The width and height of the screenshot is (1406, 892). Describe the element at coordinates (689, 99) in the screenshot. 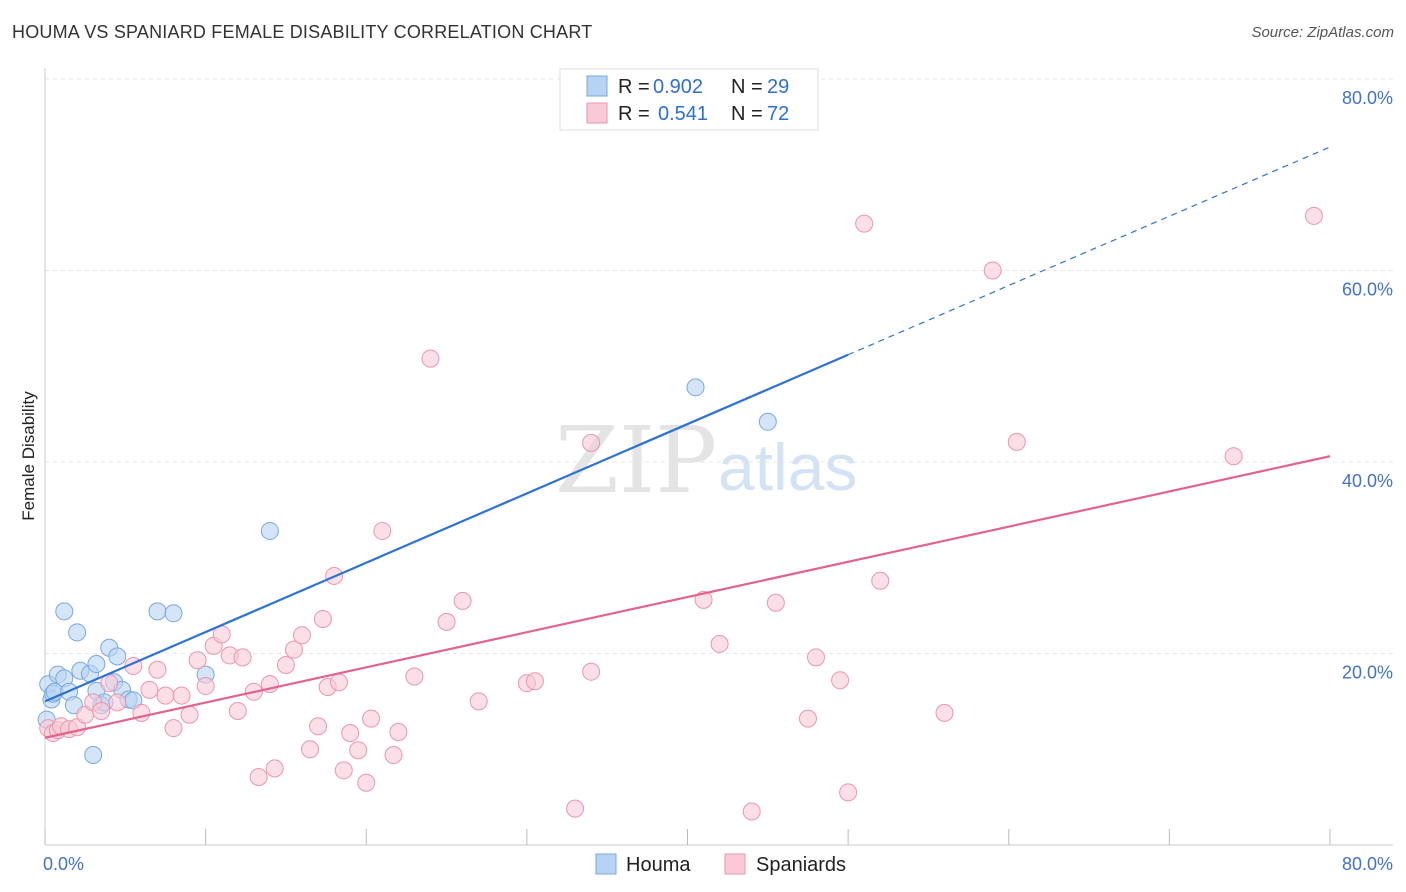

I see `legend-top: R = 0.902 N = 29 R = 0.541 N = 72` at that location.